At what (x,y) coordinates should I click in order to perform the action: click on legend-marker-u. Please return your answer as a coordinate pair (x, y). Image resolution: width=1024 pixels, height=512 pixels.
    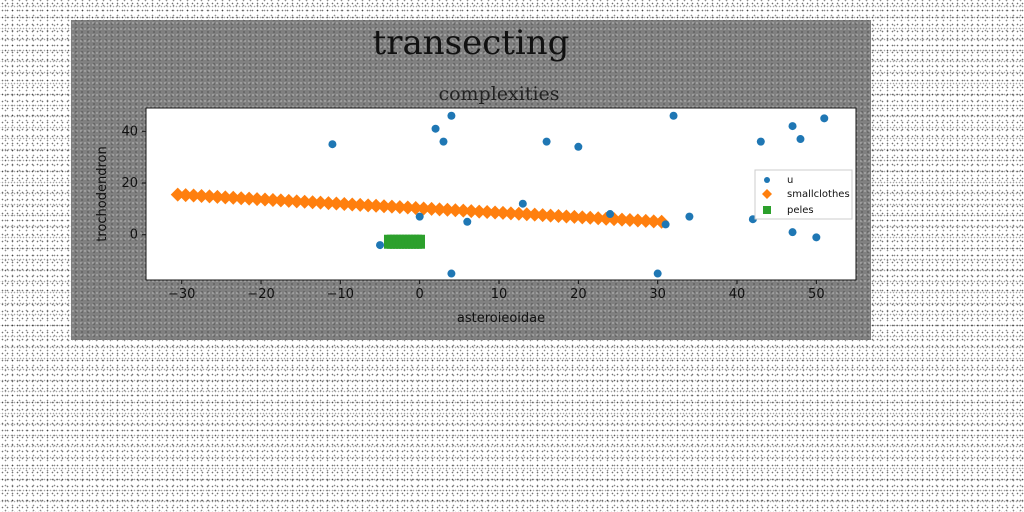
    Looking at the image, I should click on (767, 180).